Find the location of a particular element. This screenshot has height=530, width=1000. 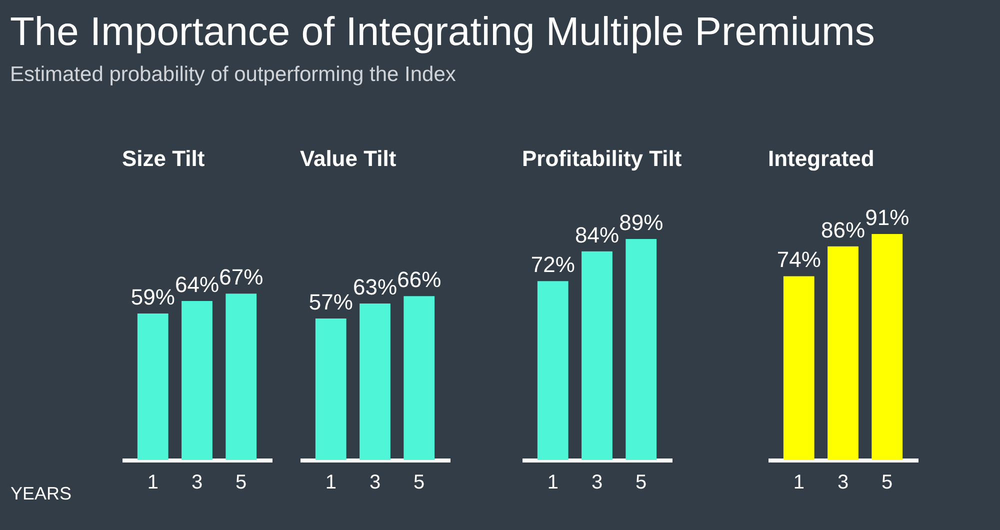

data-label: 74% is located at coordinates (798, 259).